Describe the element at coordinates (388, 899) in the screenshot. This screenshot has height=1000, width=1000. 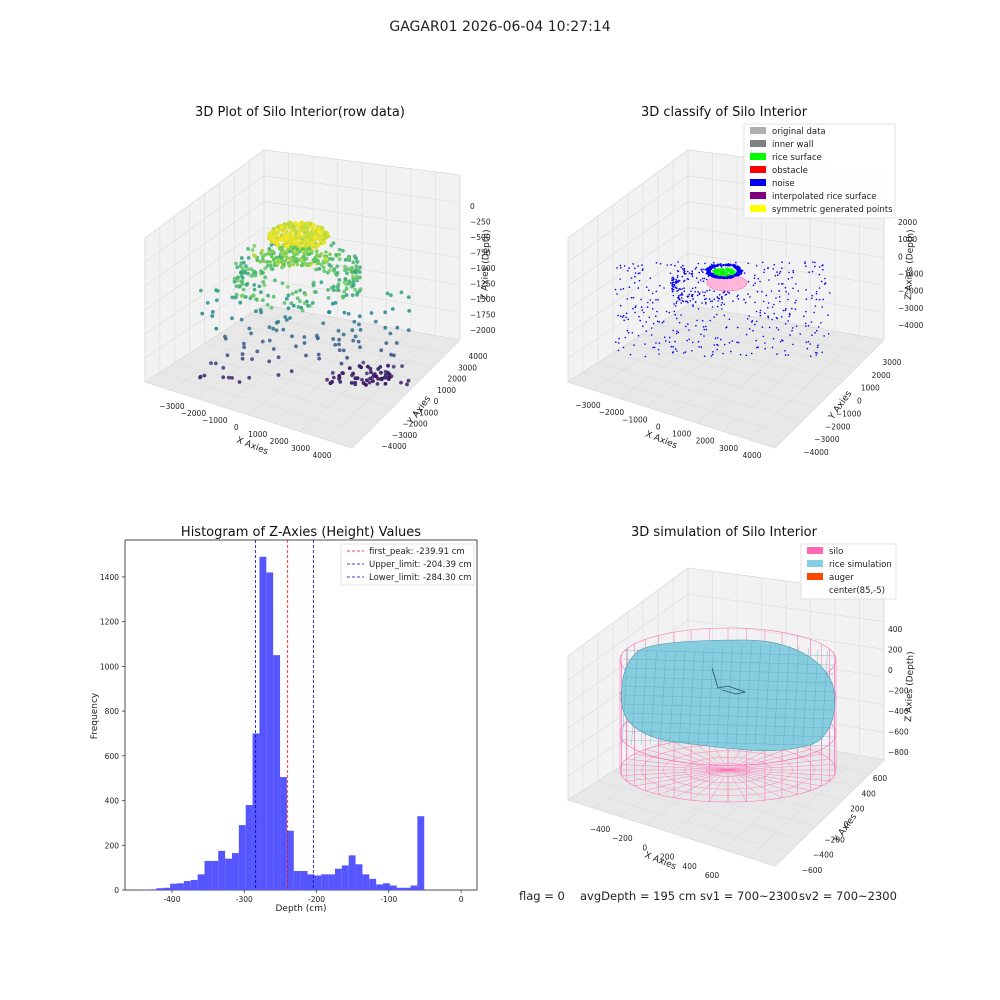
I see `hist-xtick-3: -100` at that location.